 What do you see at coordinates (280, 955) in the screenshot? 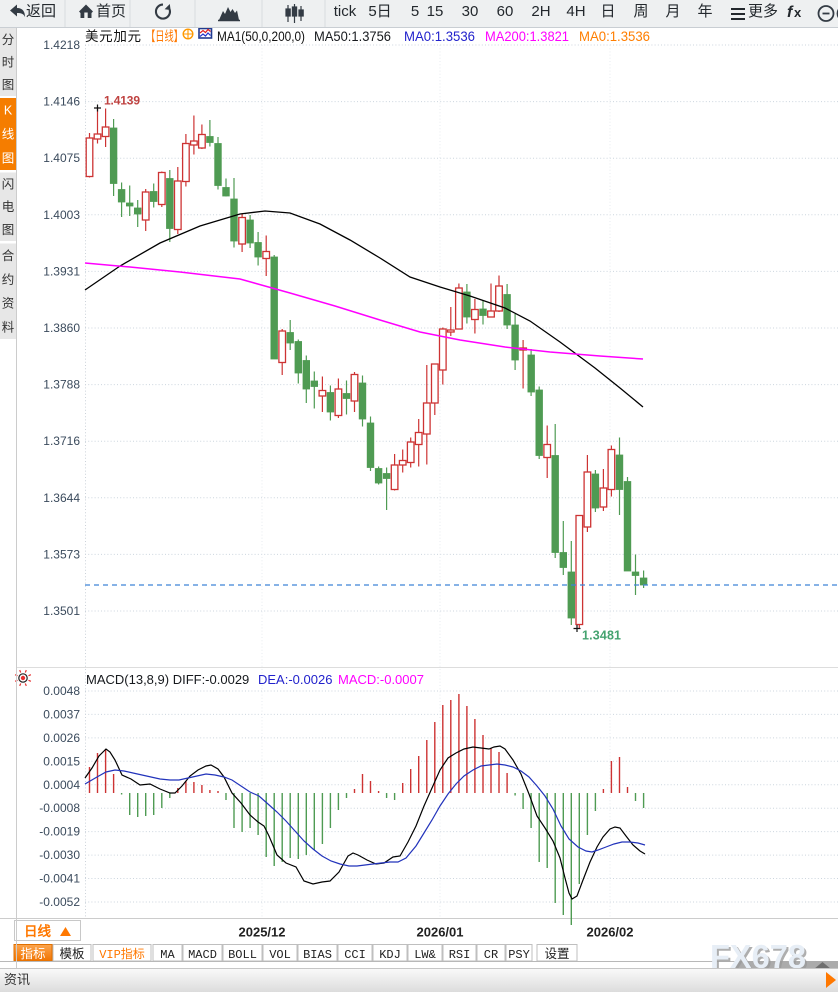
I see `svg-text: VOL` at bounding box center [280, 955].